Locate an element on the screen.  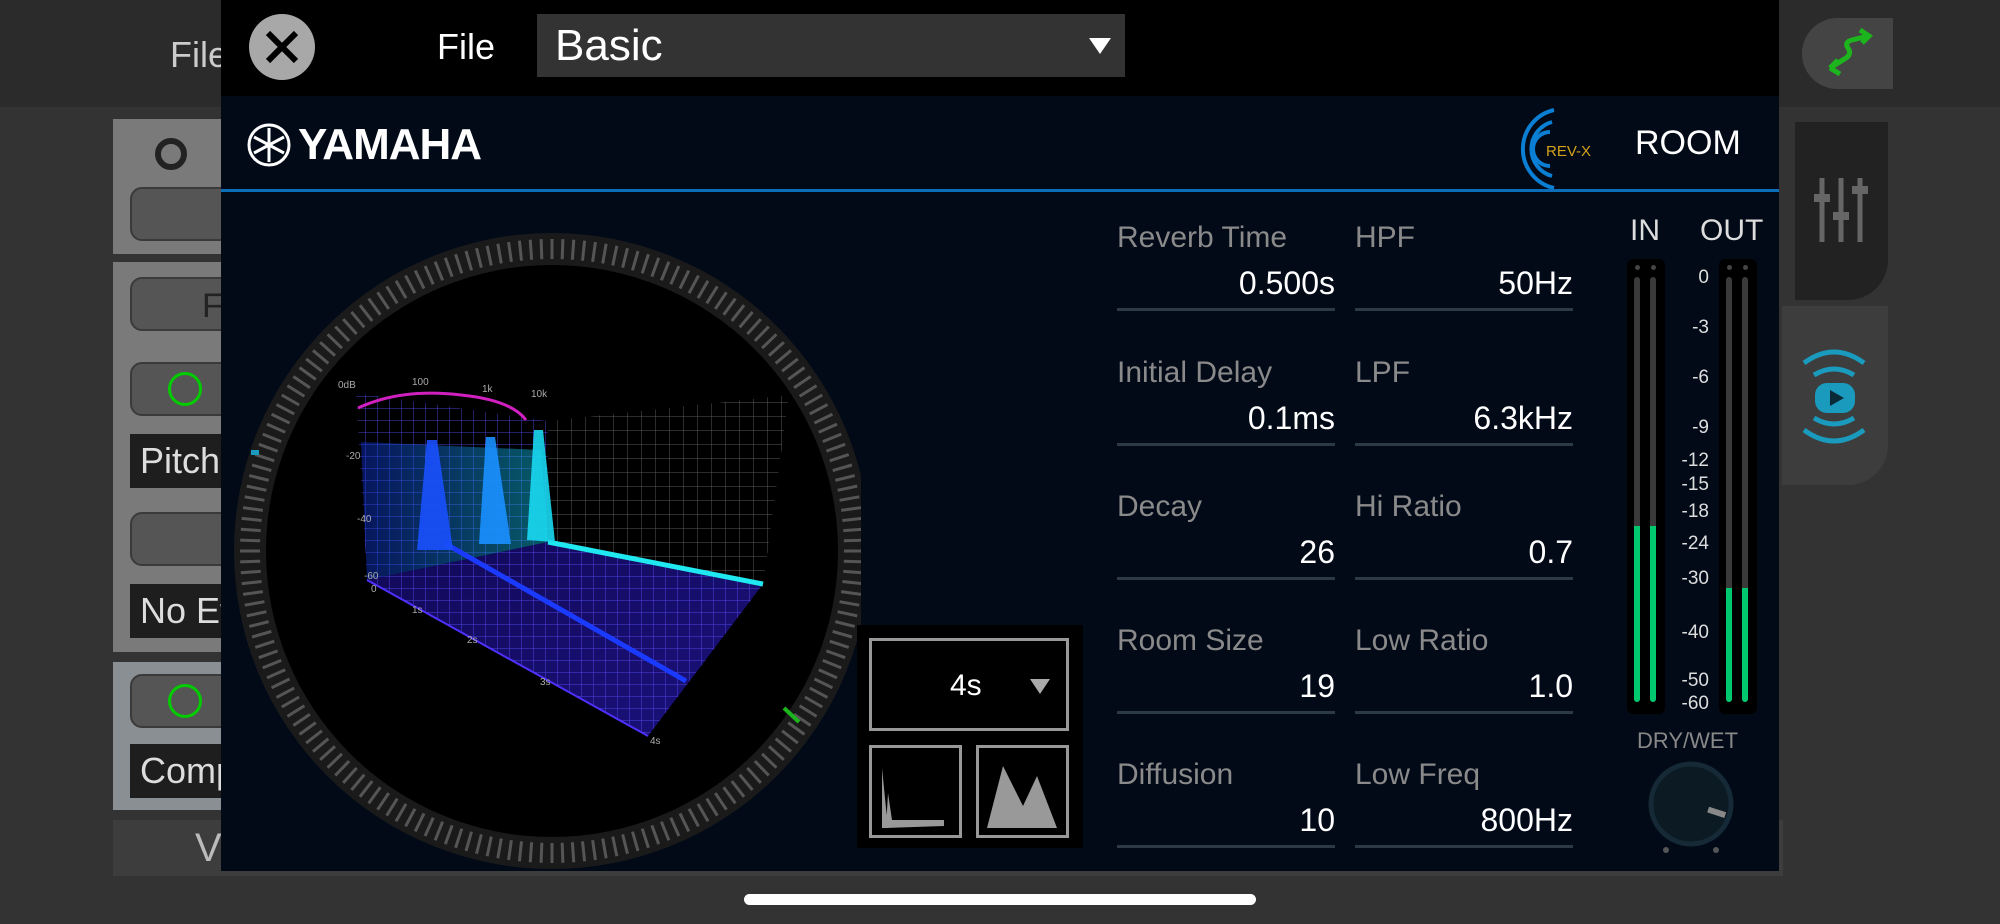
dial-position-marker is located at coordinates (791, 715).